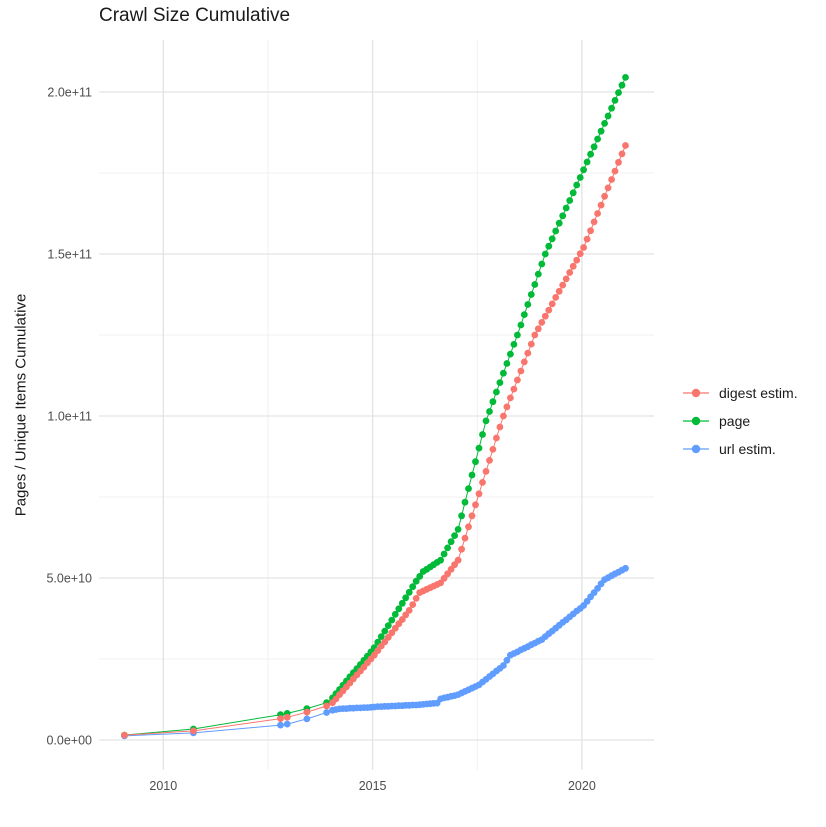 Image resolution: width=826 pixels, height=827 pixels. I want to click on y-tick-label: 5.0e+10, so click(69, 579).